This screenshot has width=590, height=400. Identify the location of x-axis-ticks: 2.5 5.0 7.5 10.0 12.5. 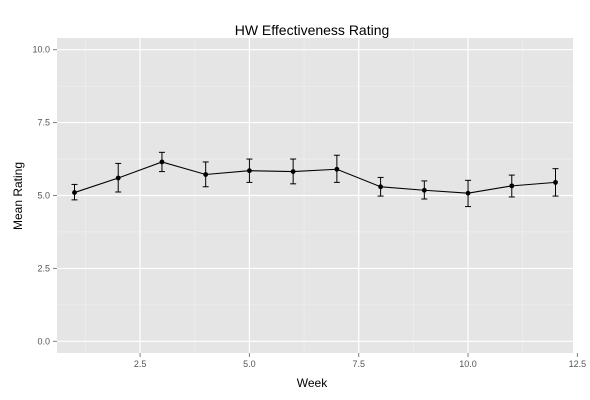
(360, 361).